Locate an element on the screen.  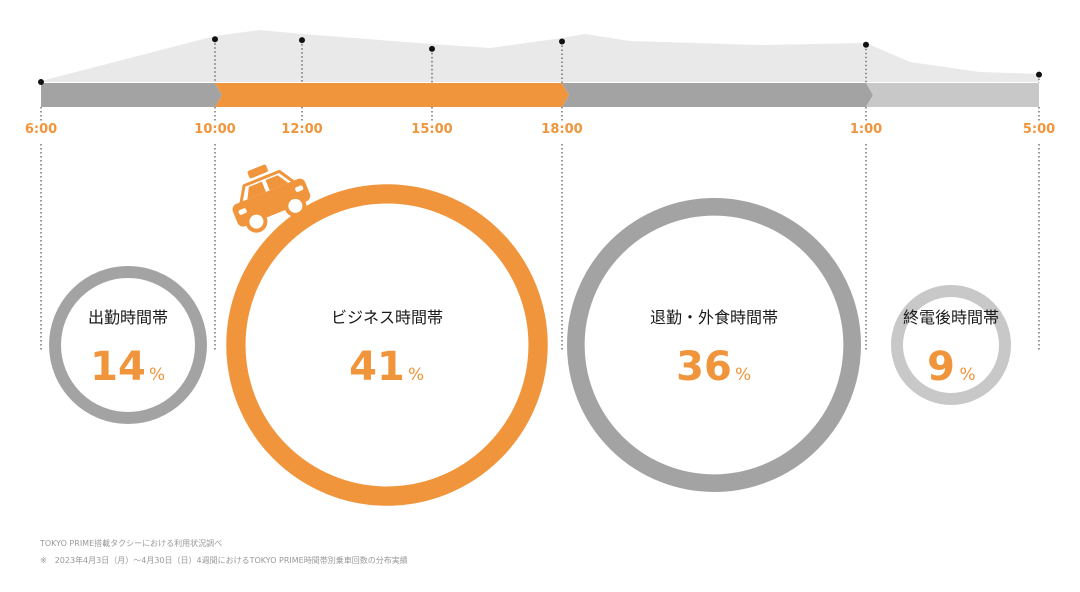
bubble-title: 終電後時間帯 is located at coordinates (951, 317).